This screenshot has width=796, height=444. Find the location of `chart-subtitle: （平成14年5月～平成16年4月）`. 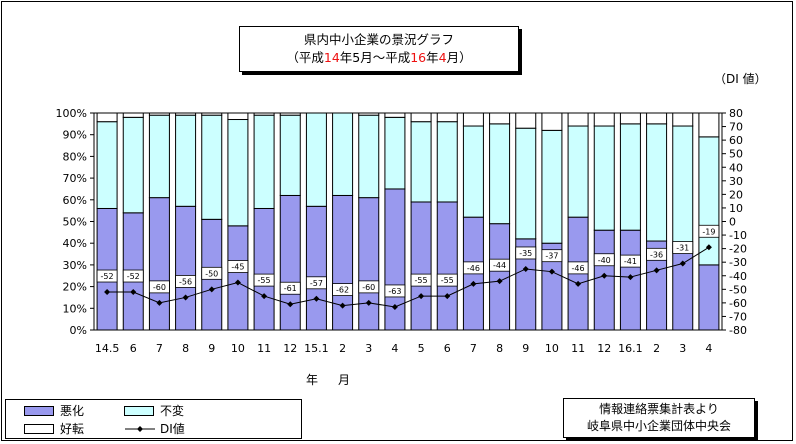

chart-subtitle: （平成14年5月～平成16年4月） is located at coordinates (379, 57).